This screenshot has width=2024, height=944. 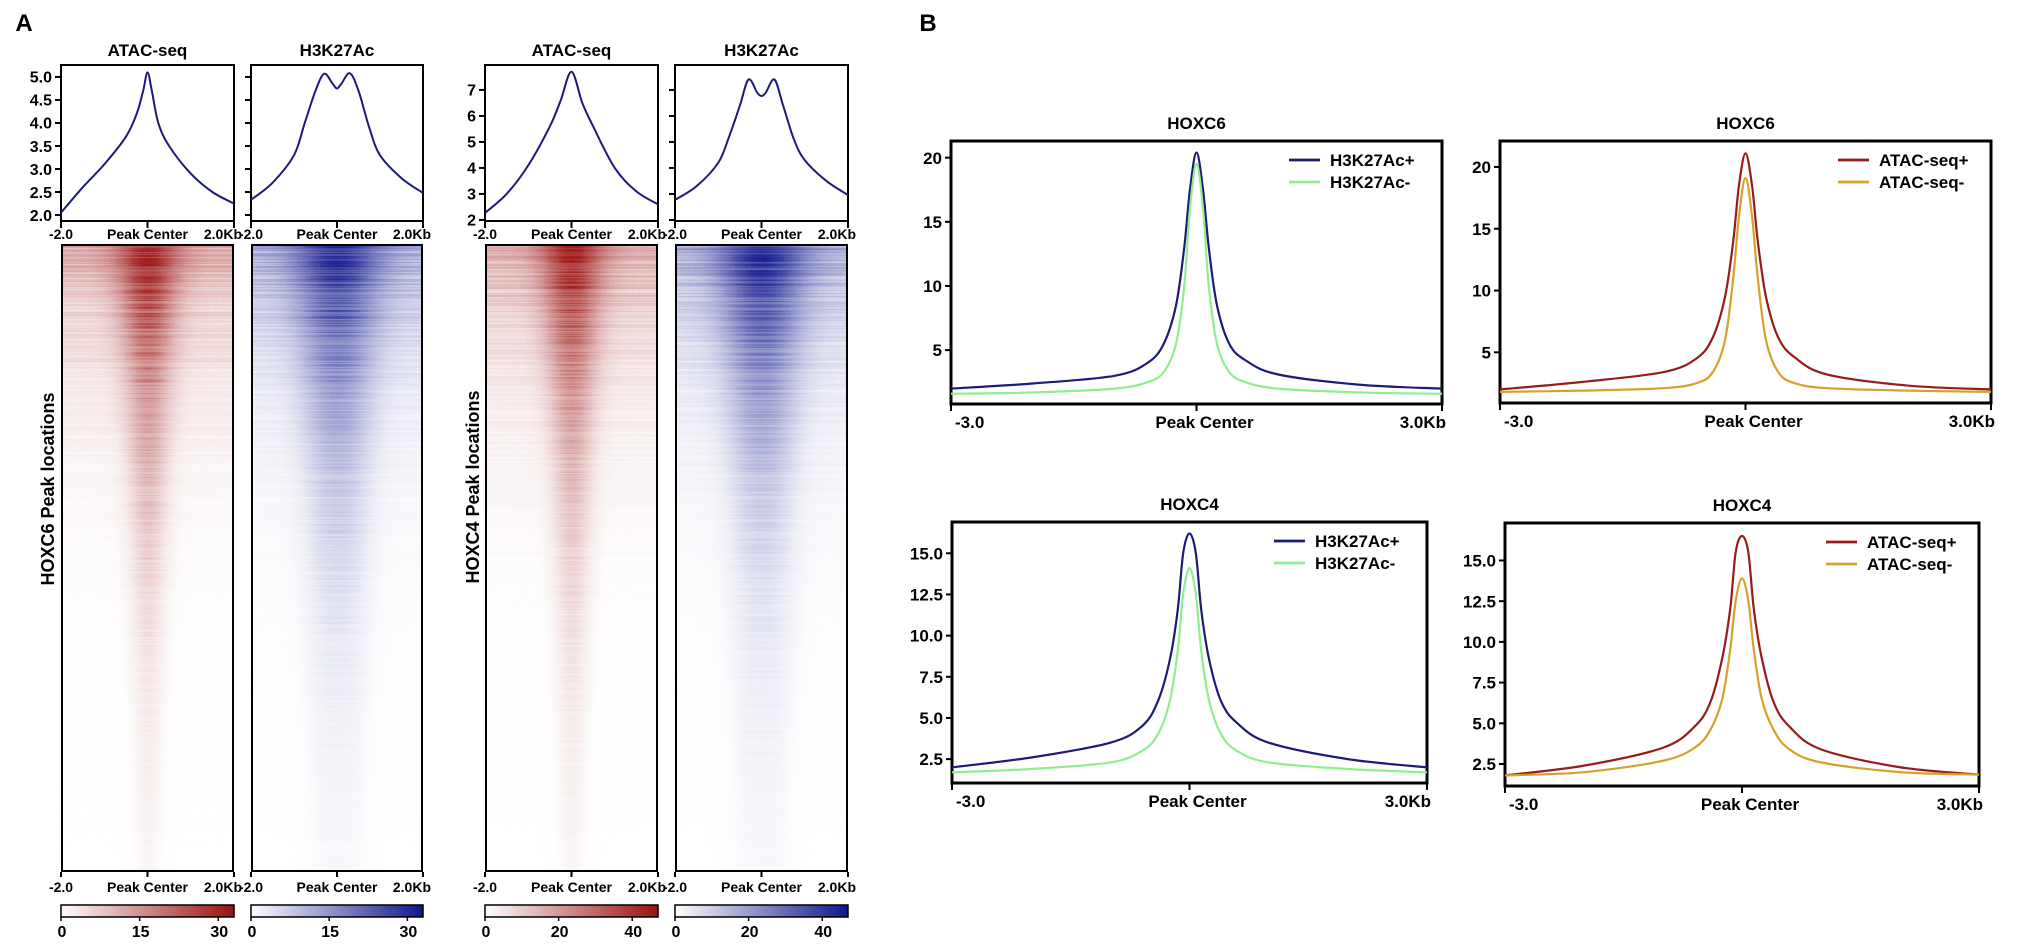 I want to click on panel-label-b: B, so click(x=927, y=23).